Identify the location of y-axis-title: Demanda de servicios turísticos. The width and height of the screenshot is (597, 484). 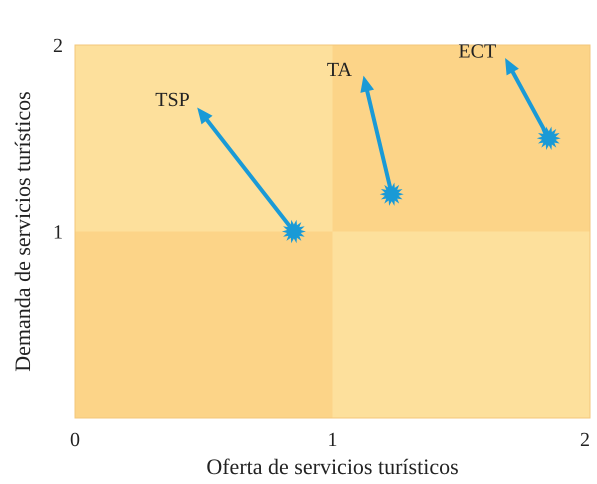
(22, 231).